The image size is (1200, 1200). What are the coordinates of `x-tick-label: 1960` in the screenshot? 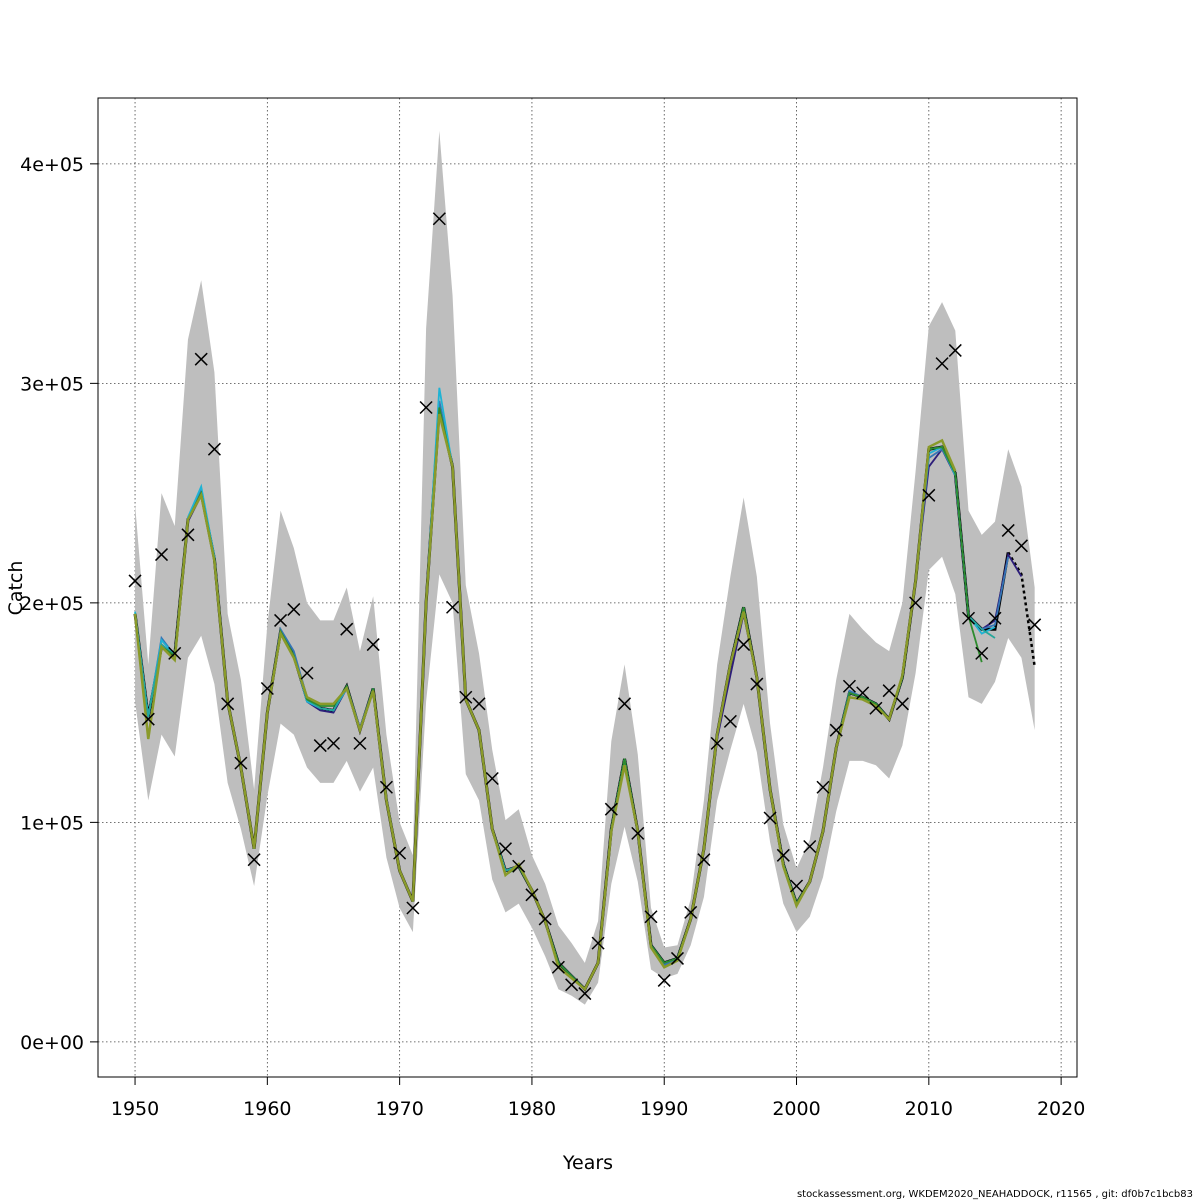 It's located at (267, 1109).